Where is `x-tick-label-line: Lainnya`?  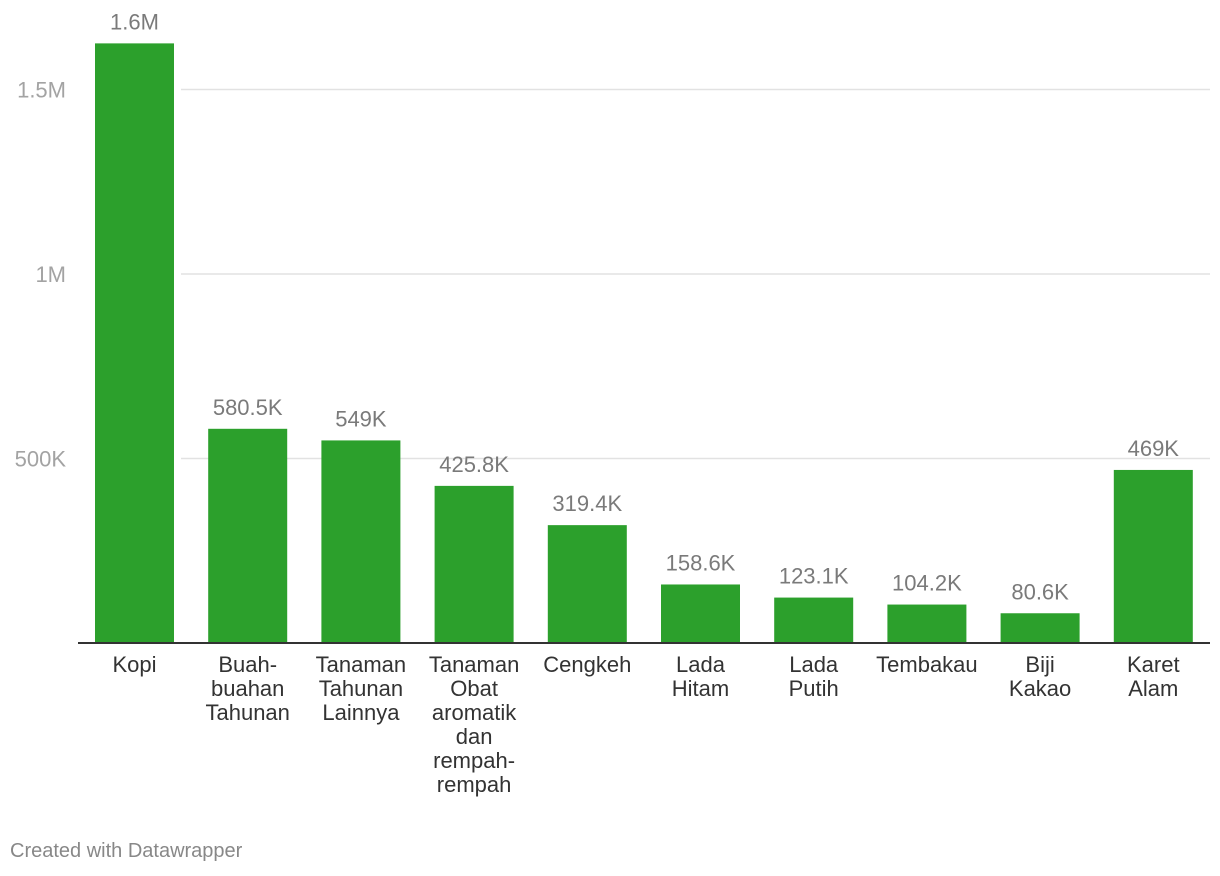
x-tick-label-line: Lainnya is located at coordinates (361, 712).